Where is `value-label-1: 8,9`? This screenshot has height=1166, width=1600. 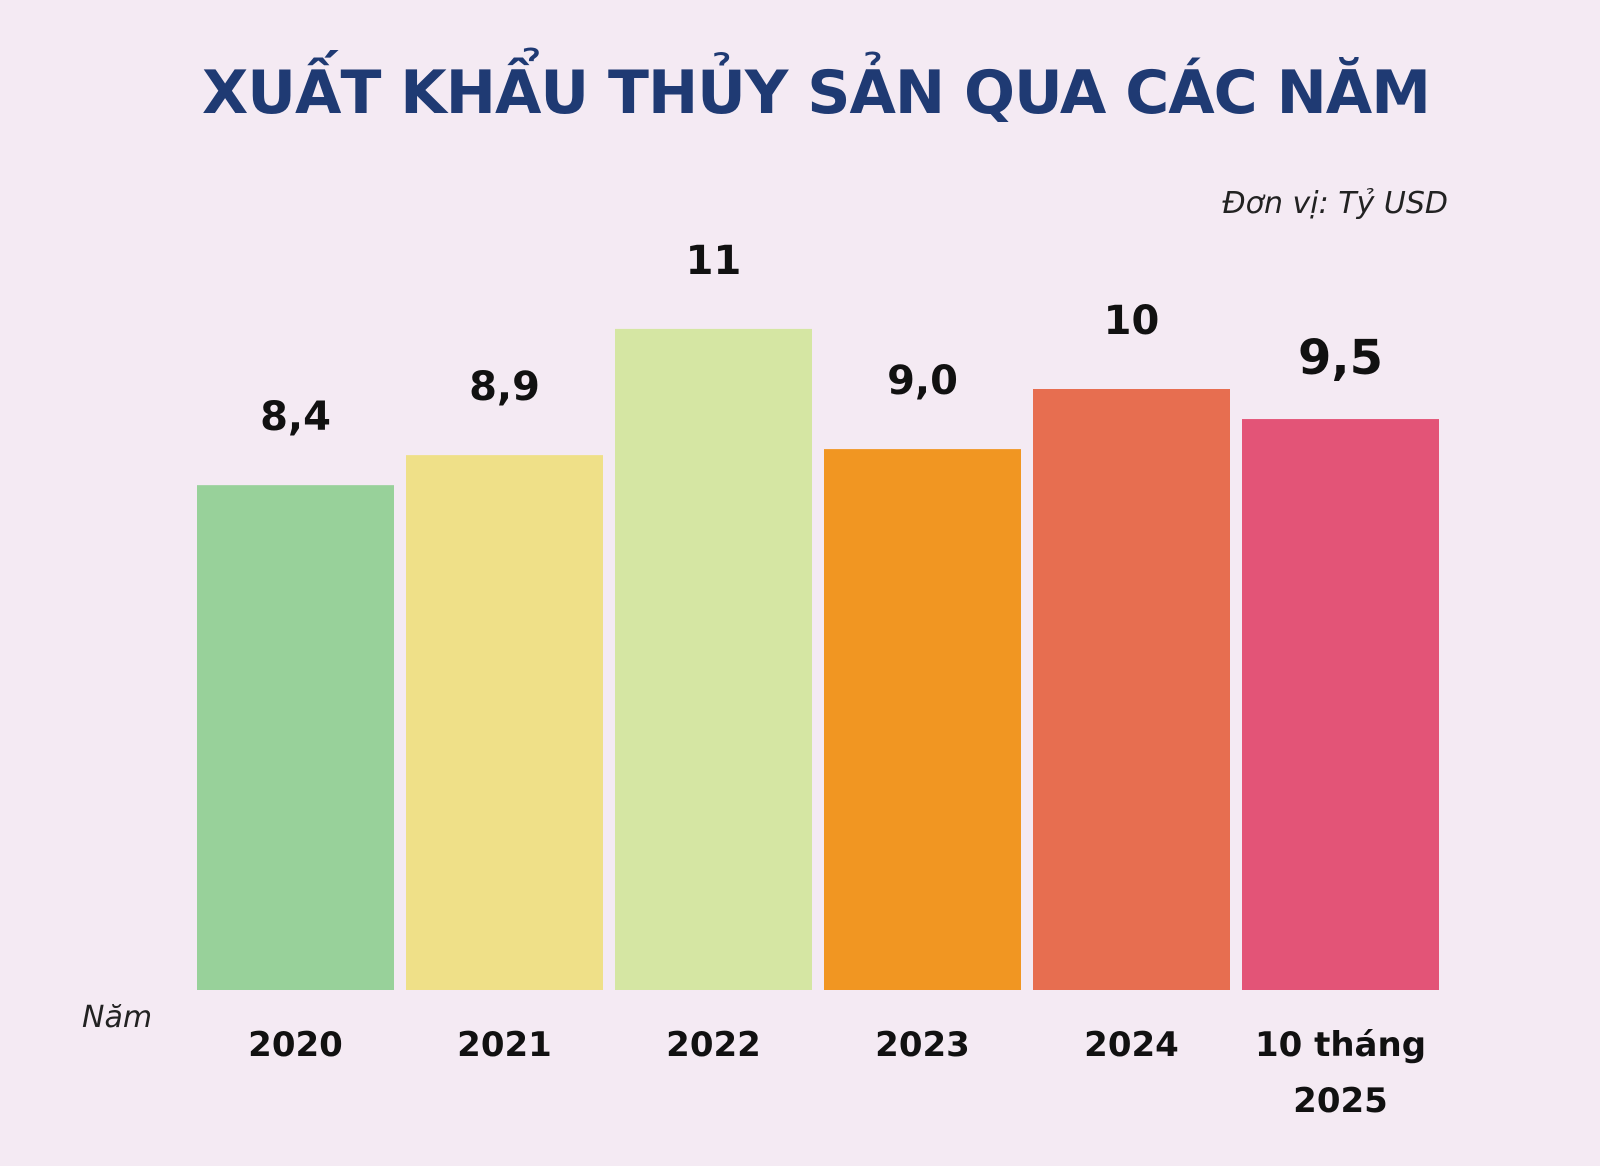
value-label-1: 8,9 is located at coordinates (504, 387).